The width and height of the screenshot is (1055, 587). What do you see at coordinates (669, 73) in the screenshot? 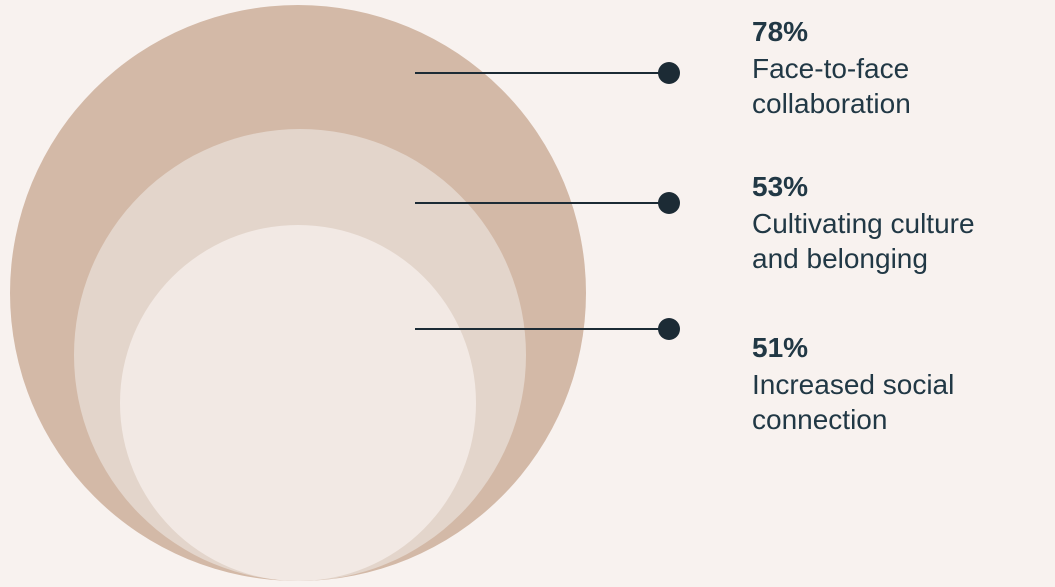
I see `leader-dot-outer` at bounding box center [669, 73].